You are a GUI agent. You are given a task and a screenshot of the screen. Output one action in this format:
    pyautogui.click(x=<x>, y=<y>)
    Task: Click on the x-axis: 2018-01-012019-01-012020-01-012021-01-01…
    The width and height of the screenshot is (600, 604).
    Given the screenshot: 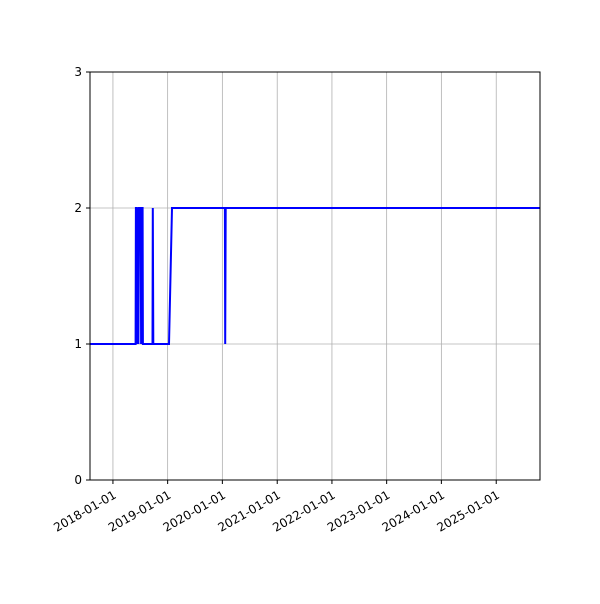 What is the action you would take?
    pyautogui.click(x=276, y=507)
    